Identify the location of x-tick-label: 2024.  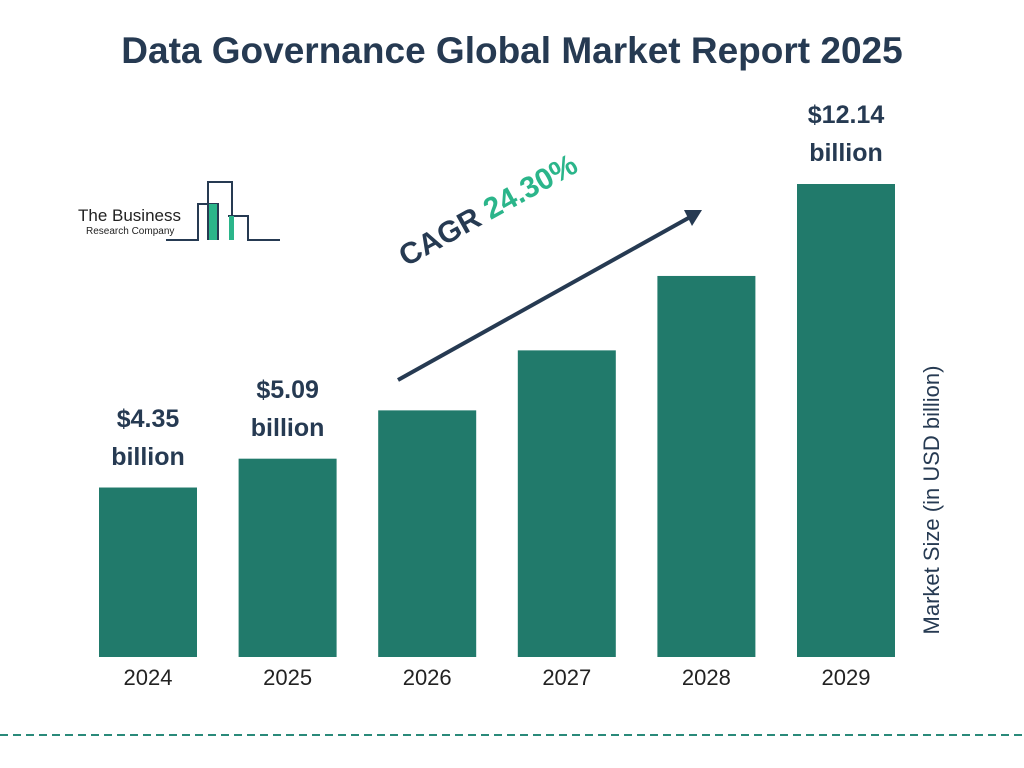
(148, 677).